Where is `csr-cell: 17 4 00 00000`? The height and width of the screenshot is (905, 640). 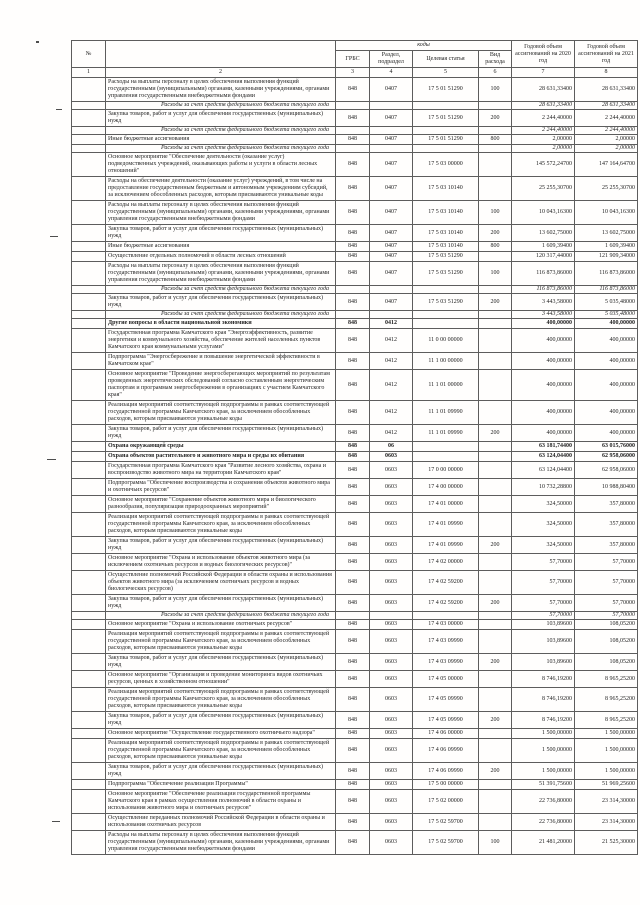 csr-cell: 17 4 00 00000 is located at coordinates (445, 487).